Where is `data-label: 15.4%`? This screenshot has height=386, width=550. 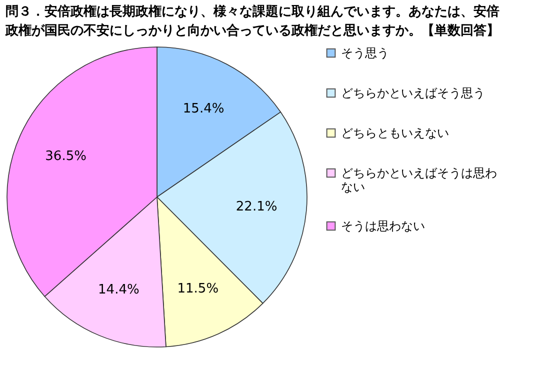
data-label: 15.4% is located at coordinates (203, 109).